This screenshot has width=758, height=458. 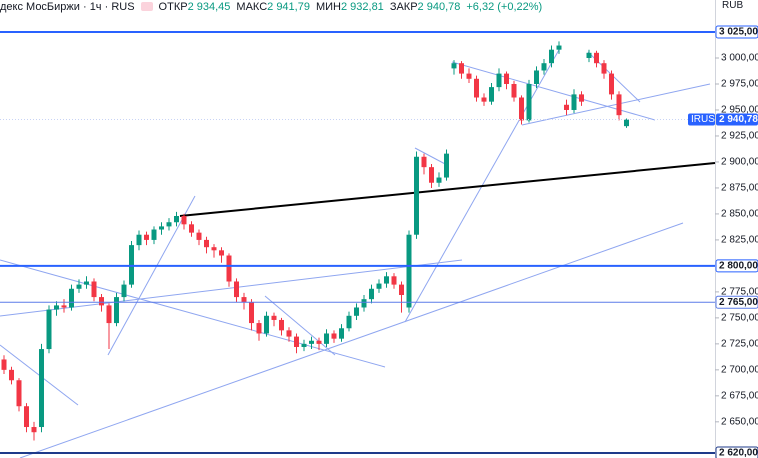 What do you see at coordinates (739, 318) in the screenshot?
I see `y-tick-label: 2 750,00` at bounding box center [739, 318].